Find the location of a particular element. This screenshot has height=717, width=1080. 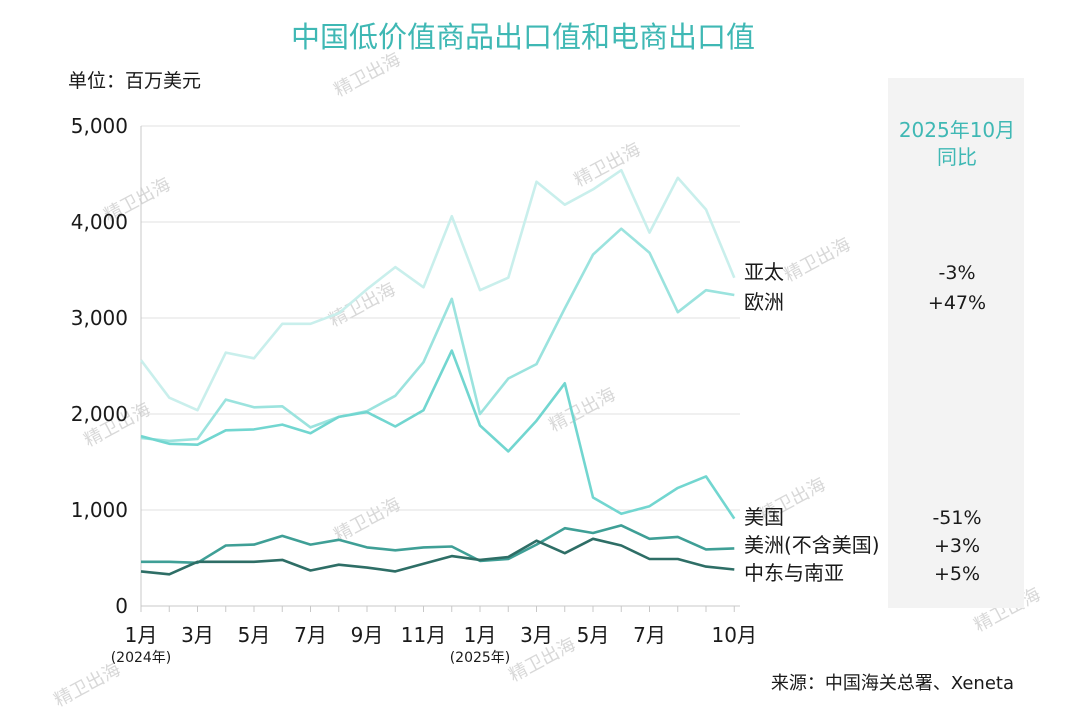

x-tick-label: 9月 is located at coordinates (367, 635).